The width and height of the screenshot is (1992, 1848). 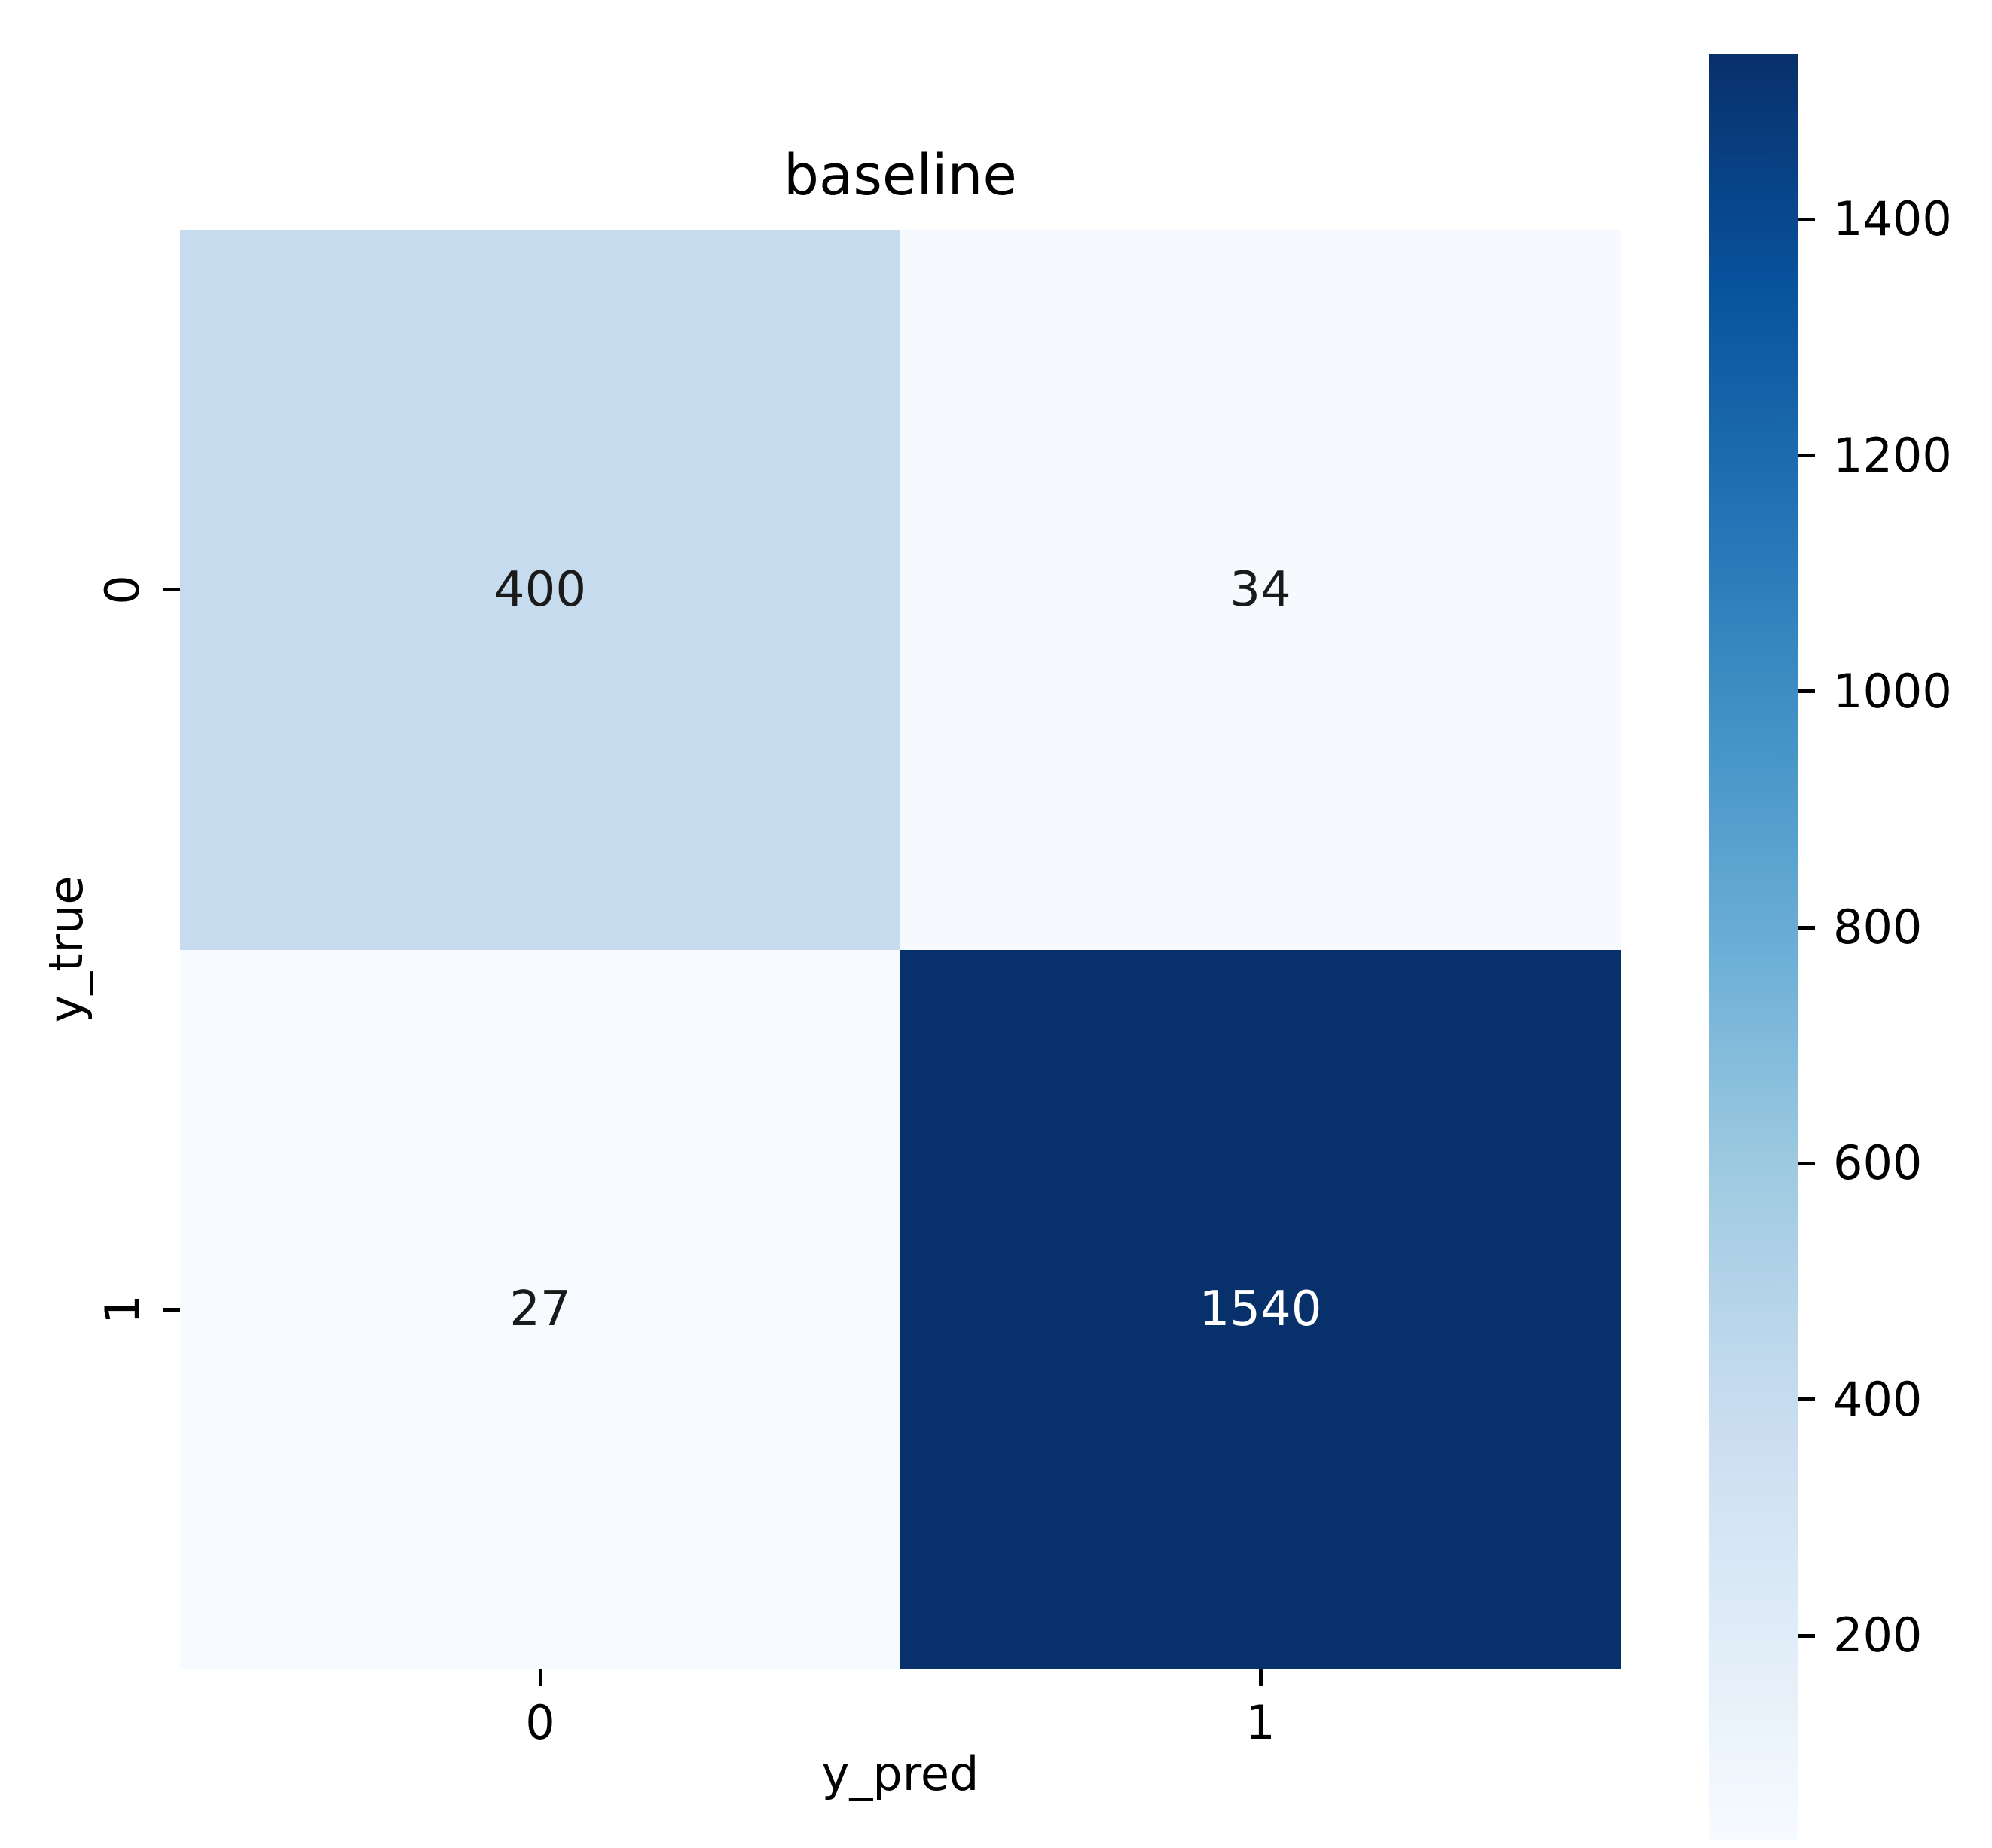 What do you see at coordinates (1878, 1163) in the screenshot?
I see `colorbar-tick-label: 600` at bounding box center [1878, 1163].